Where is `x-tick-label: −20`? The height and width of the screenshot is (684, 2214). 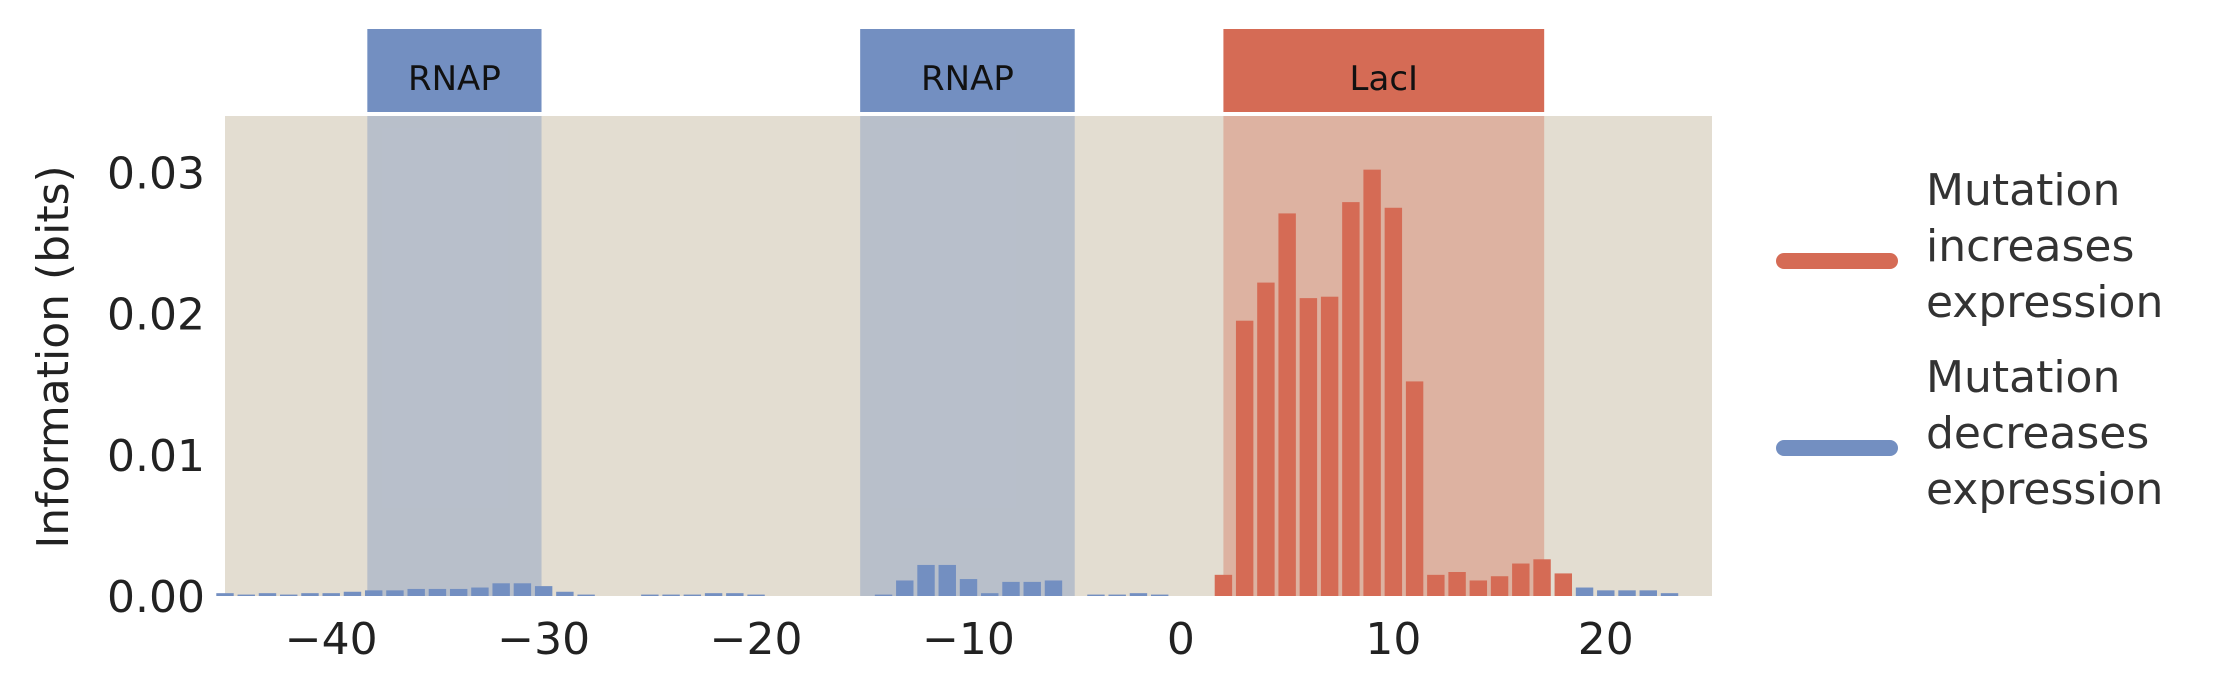
x-tick-label: −20 is located at coordinates (756, 639).